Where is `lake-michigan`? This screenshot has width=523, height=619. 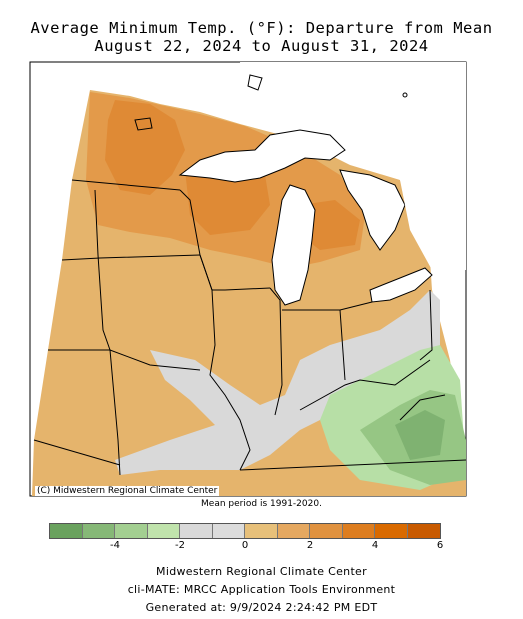 lake-michigan is located at coordinates (293, 245).